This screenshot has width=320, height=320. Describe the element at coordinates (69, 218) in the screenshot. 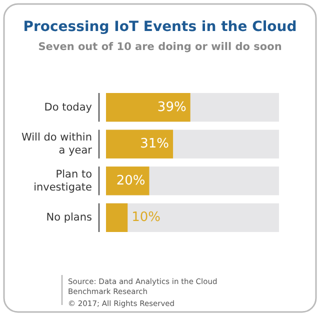

I see `y-tick-label: No plans` at that location.